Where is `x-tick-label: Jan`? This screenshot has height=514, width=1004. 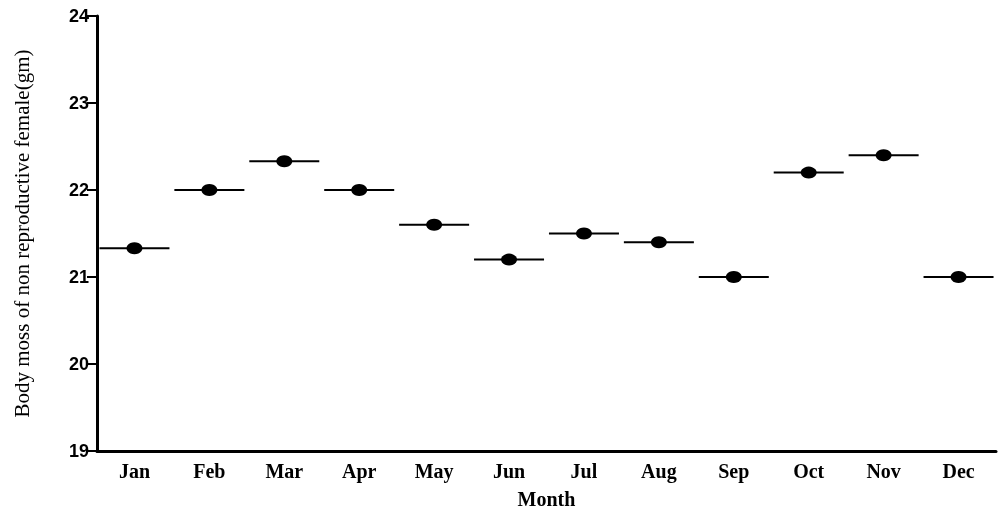 x-tick-label: Jan is located at coordinates (134, 471).